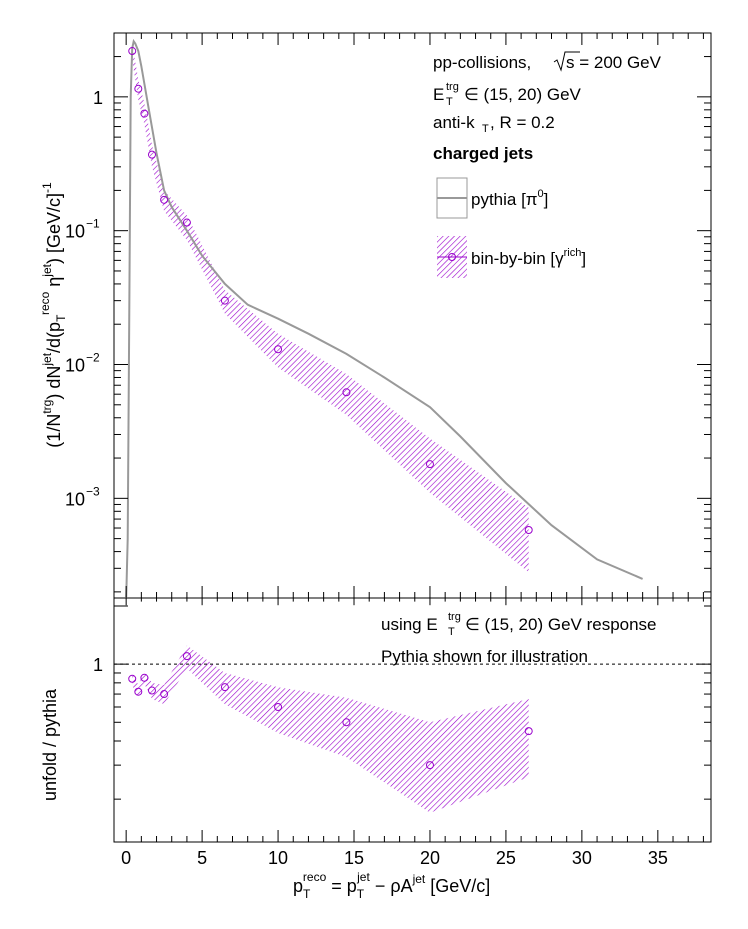  What do you see at coordinates (454, 122) in the screenshot?
I see `annotation-algorithm: anti-k` at bounding box center [454, 122].